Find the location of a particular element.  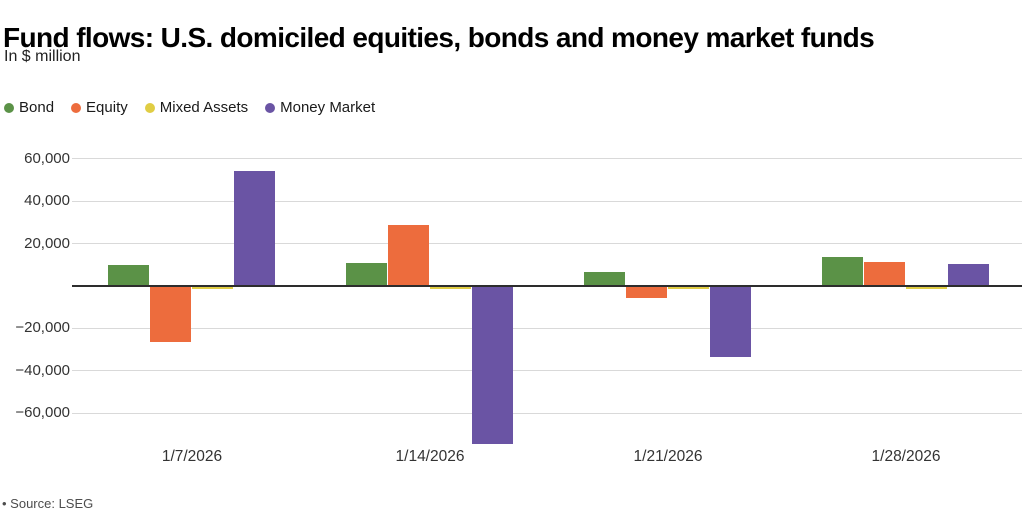

y-axis-tick-label: 40,000 is located at coordinates (47, 201).